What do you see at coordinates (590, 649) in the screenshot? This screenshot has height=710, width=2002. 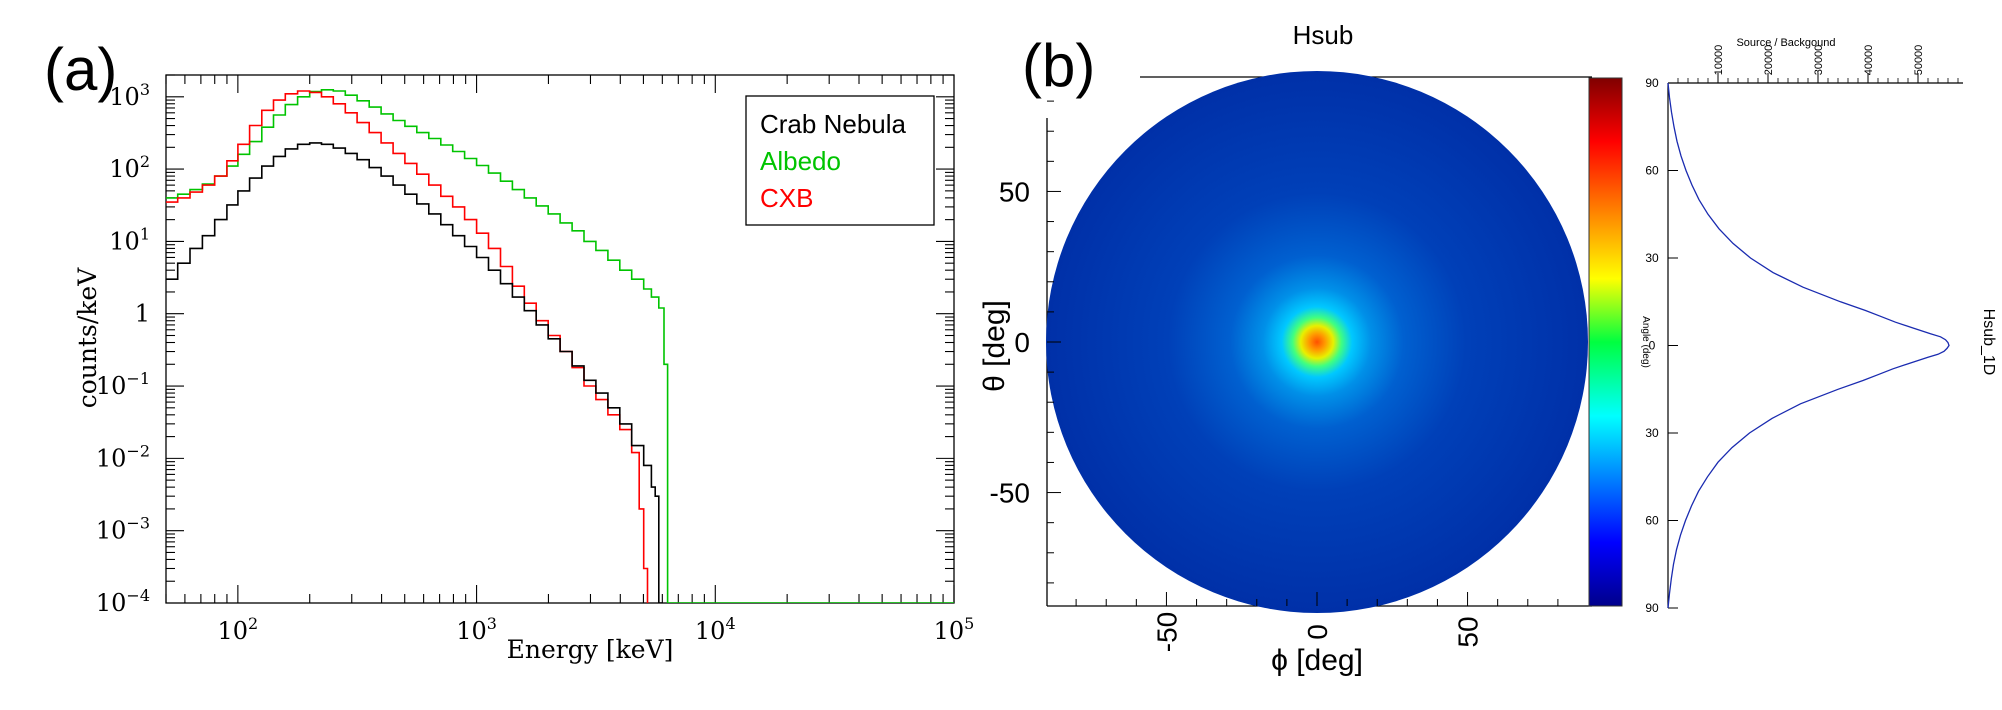 I see `x-axis-label: Energy [keV]` at bounding box center [590, 649].